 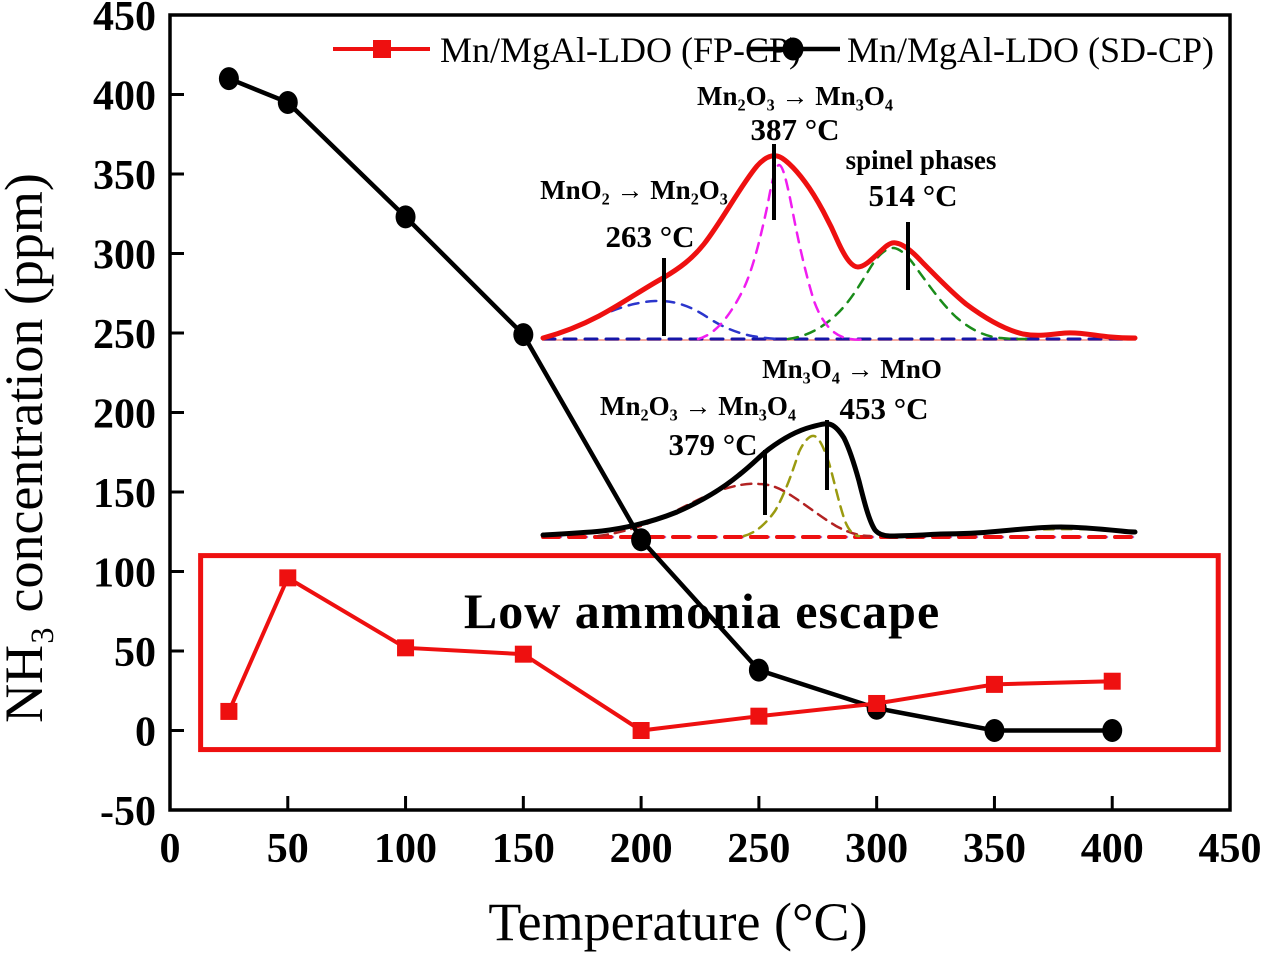 I want to click on annotation-transition-379: Mn₂O₃ → Mn₃O₄, so click(x=698, y=406).